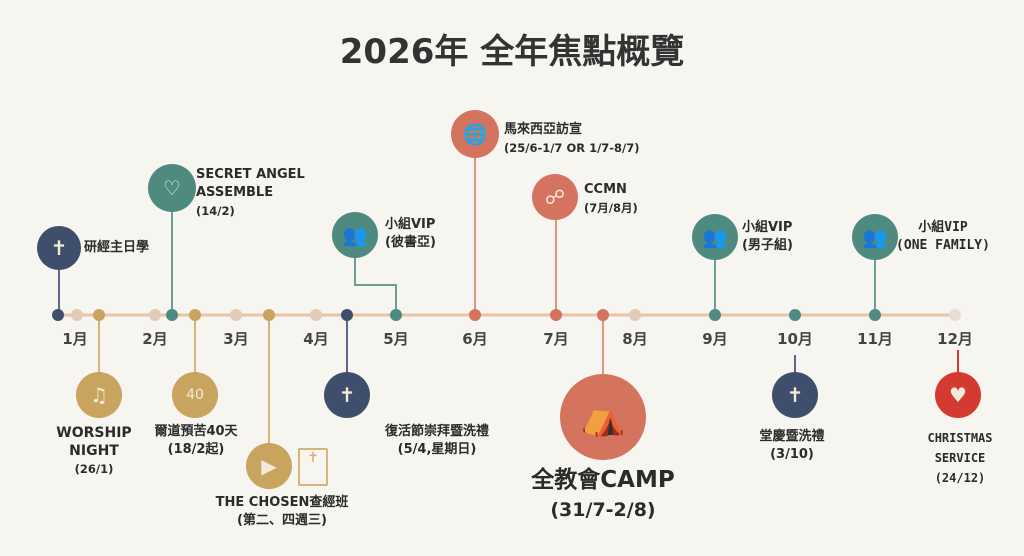 The height and width of the screenshot is (556, 1024). What do you see at coordinates (250, 192) in the screenshot?
I see `event-title: SECRET ANGEL ASSEMBLE (14/2)` at bounding box center [250, 192].